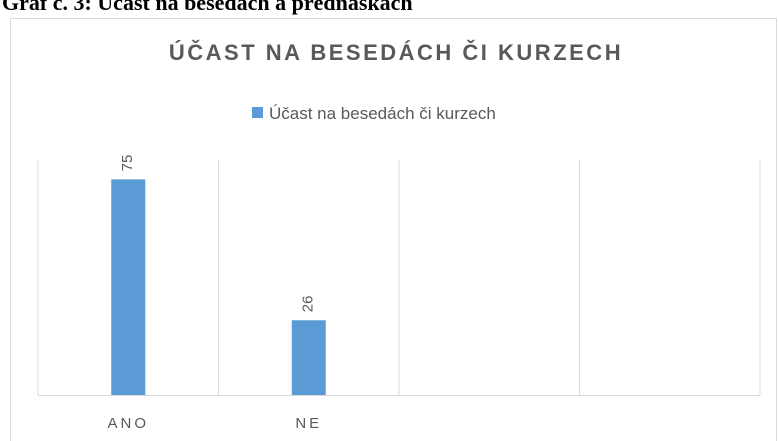 The width and height of the screenshot is (778, 441). Describe the element at coordinates (396, 52) in the screenshot. I see `chart-title: ÚČAST NA BESEDÁCH ČI KURZECH` at that location.